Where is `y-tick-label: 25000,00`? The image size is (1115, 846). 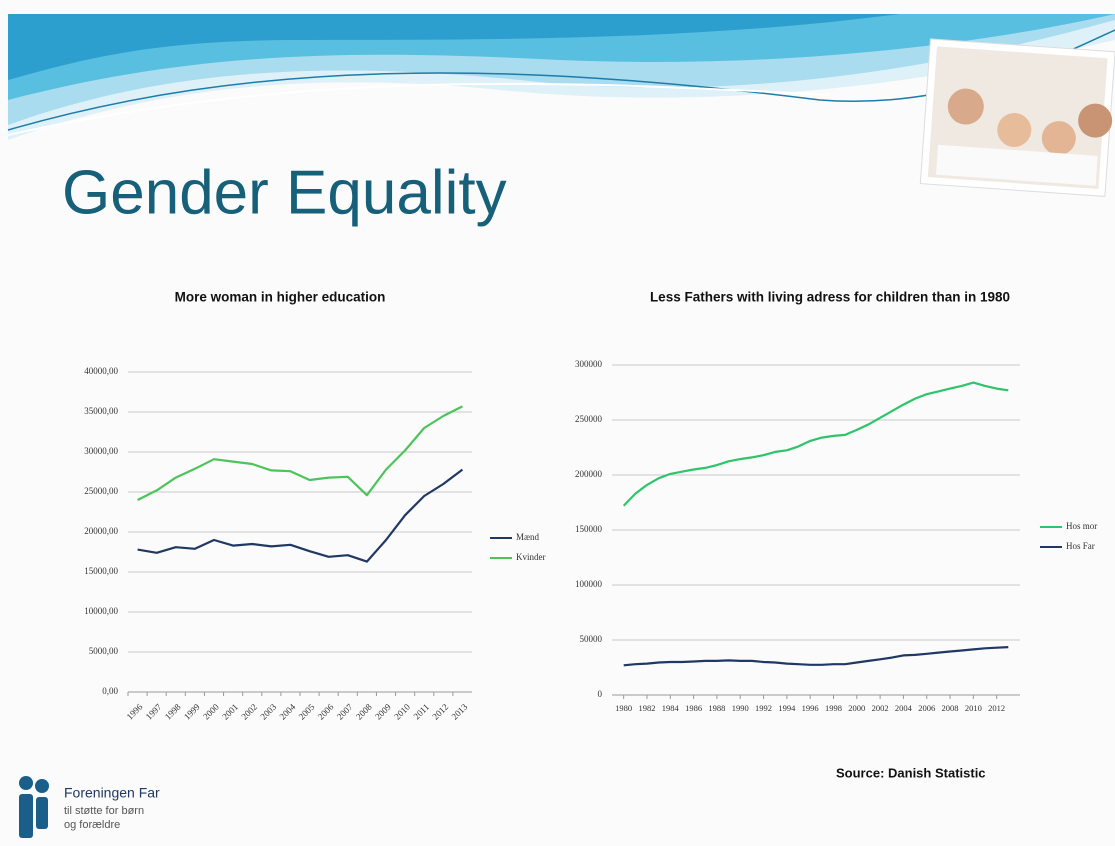
y-tick-label: 25000,00 is located at coordinates (101, 491).